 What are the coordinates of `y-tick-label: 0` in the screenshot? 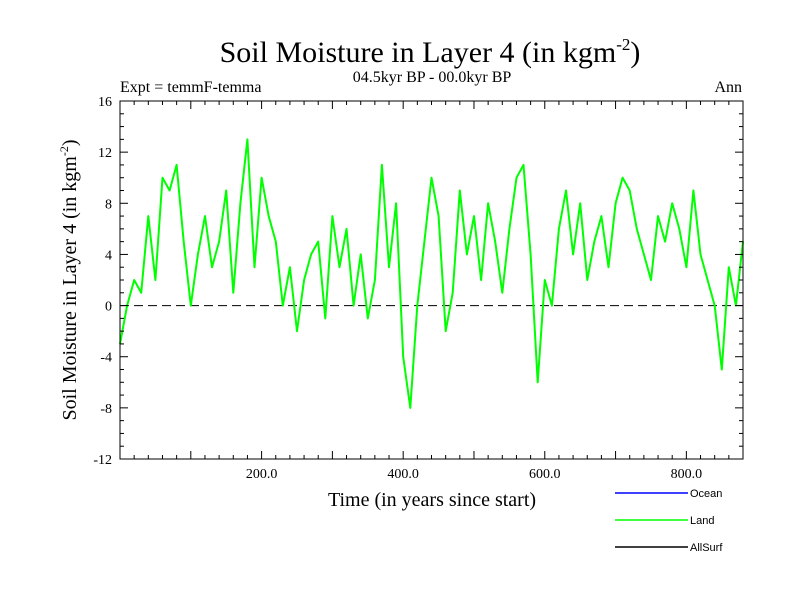 It's located at (108, 307).